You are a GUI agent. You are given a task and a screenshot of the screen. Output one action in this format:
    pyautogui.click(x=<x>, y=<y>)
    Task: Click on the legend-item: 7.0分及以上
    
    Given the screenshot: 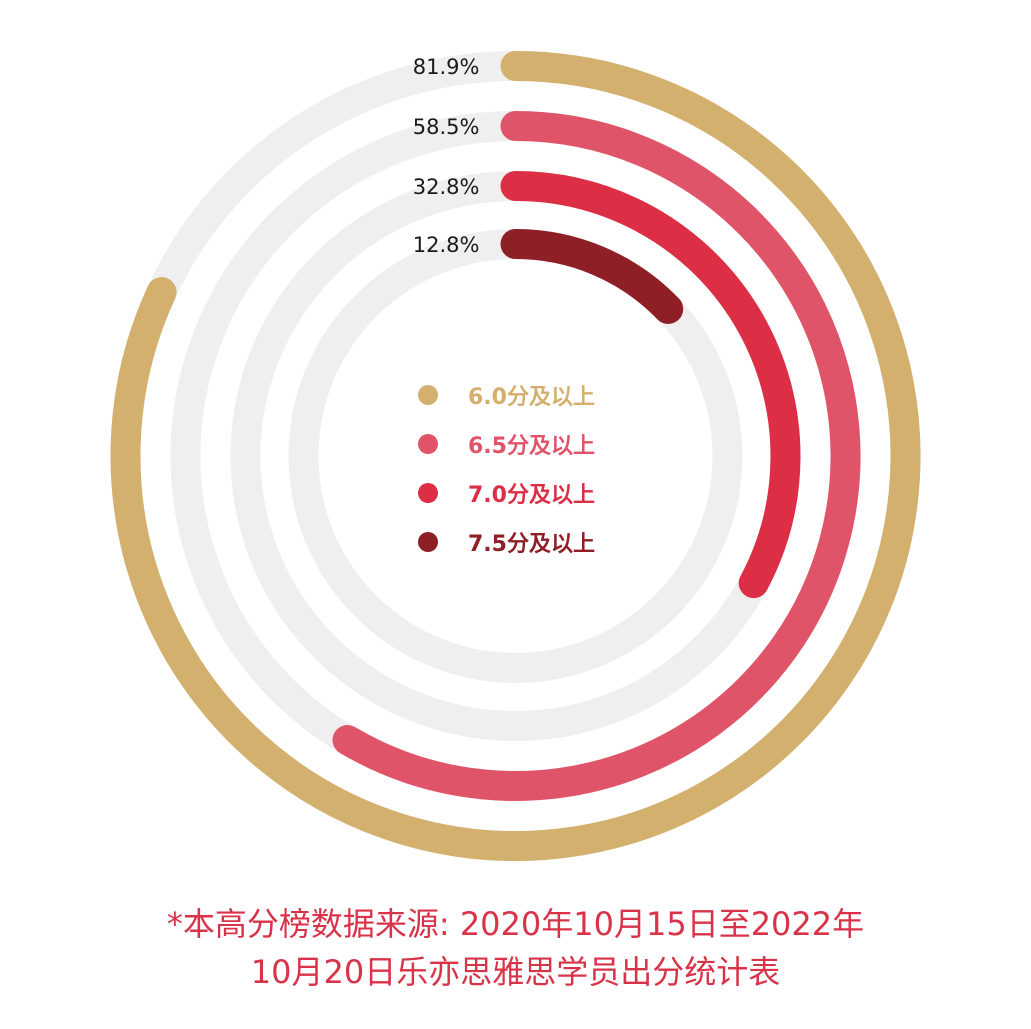 What is the action you would take?
    pyautogui.click(x=538, y=492)
    